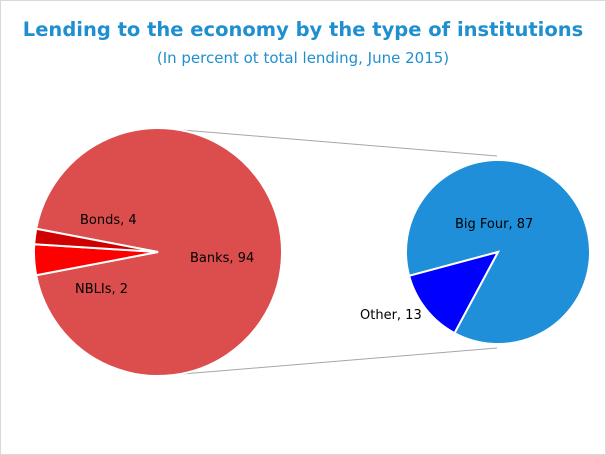 The image size is (606, 455). What do you see at coordinates (453, 292) in the screenshot?
I see `slice-other` at bounding box center [453, 292].